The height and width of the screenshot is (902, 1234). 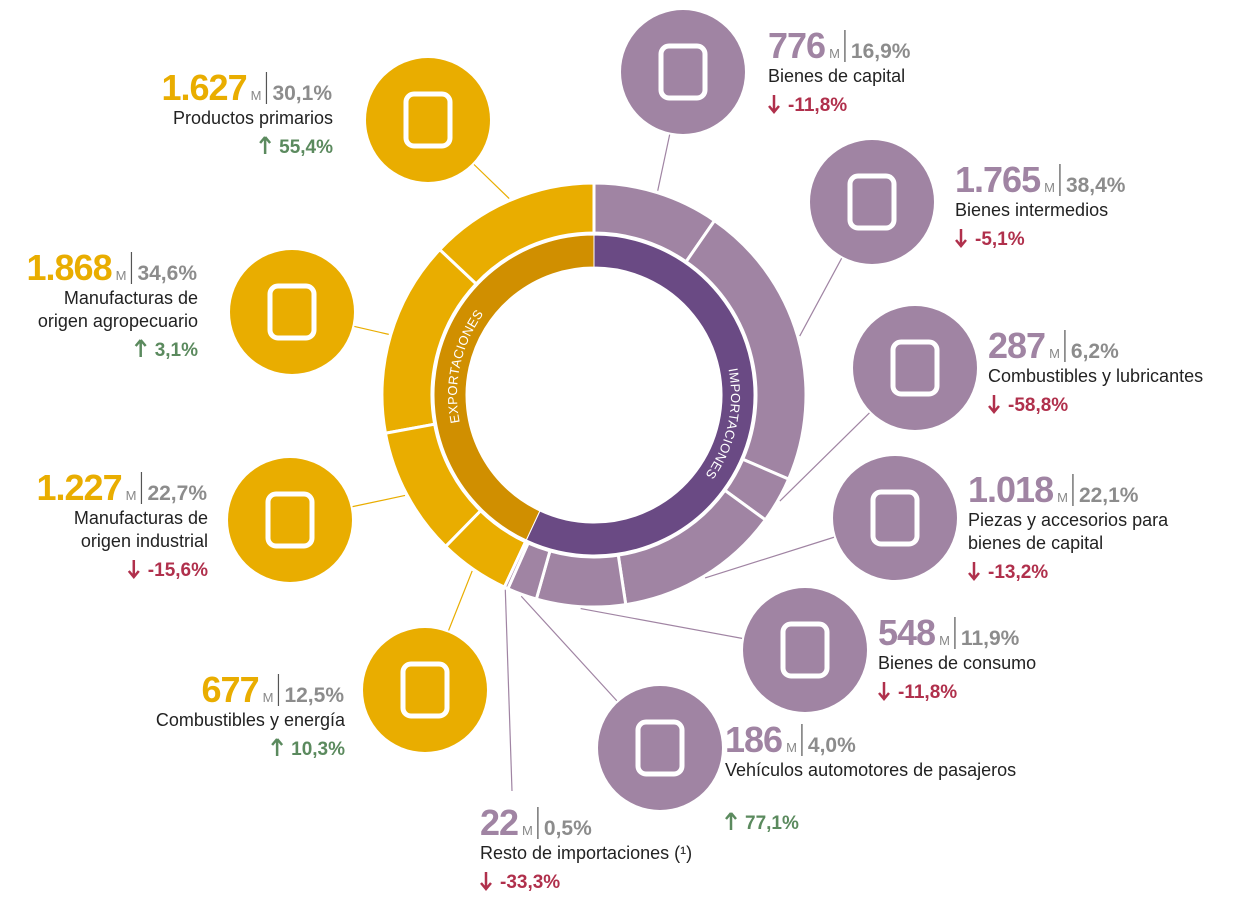 What do you see at coordinates (302, 93) in the screenshot?
I see `share-label: 30,1%` at bounding box center [302, 93].